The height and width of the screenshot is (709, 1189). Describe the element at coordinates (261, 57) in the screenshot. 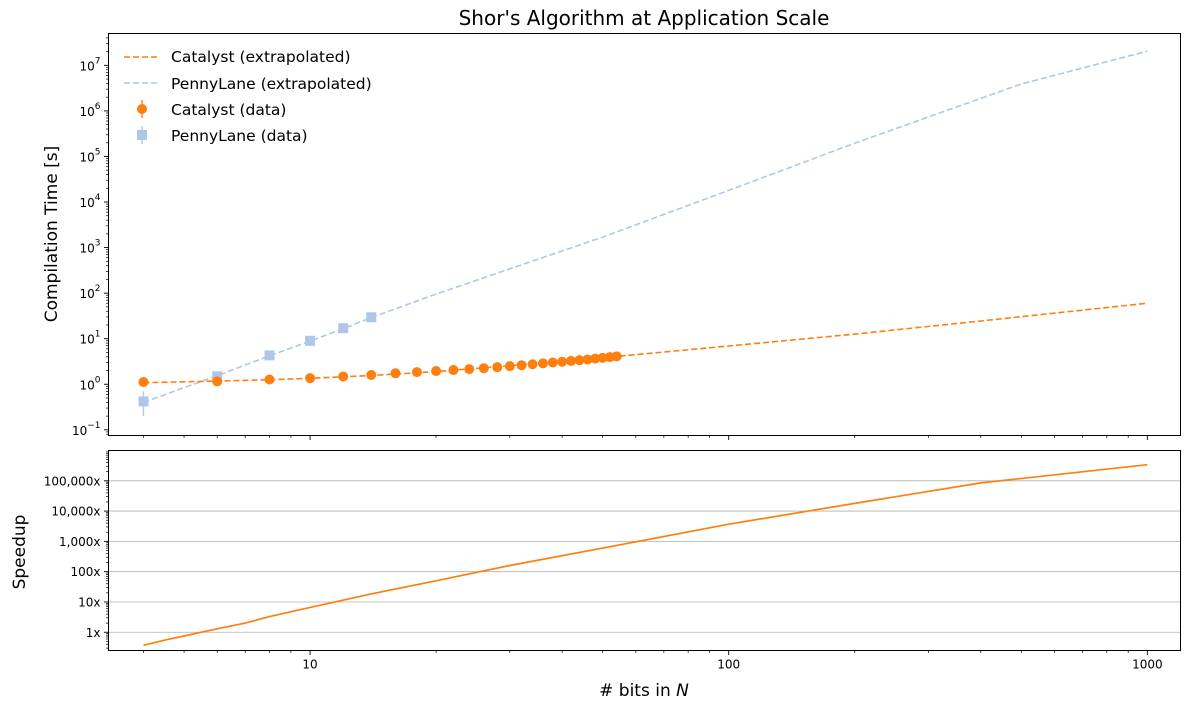

I see `legend-label-catalyst-extrapolated: Catalyst (extrapolated)` at that location.